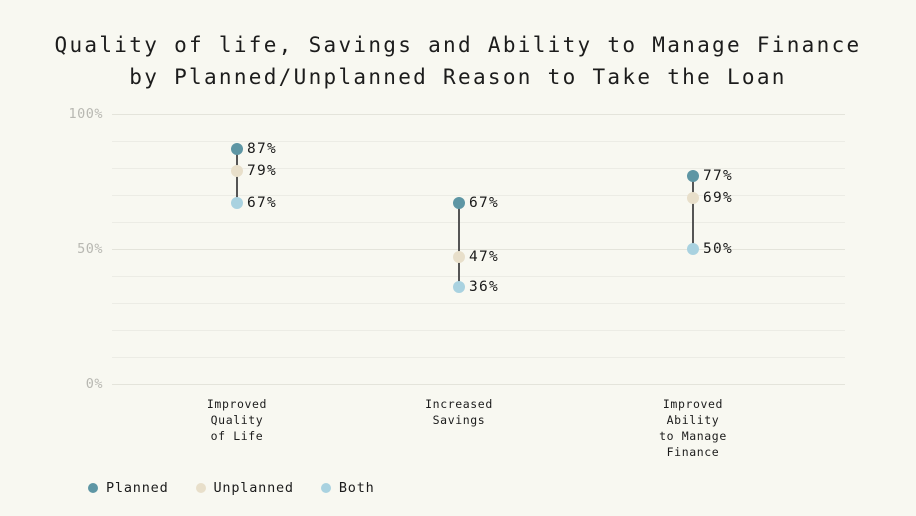 This screenshot has height=516, width=916. I want to click on category-label: Improved Ability to Manage Finance, so click(693, 428).